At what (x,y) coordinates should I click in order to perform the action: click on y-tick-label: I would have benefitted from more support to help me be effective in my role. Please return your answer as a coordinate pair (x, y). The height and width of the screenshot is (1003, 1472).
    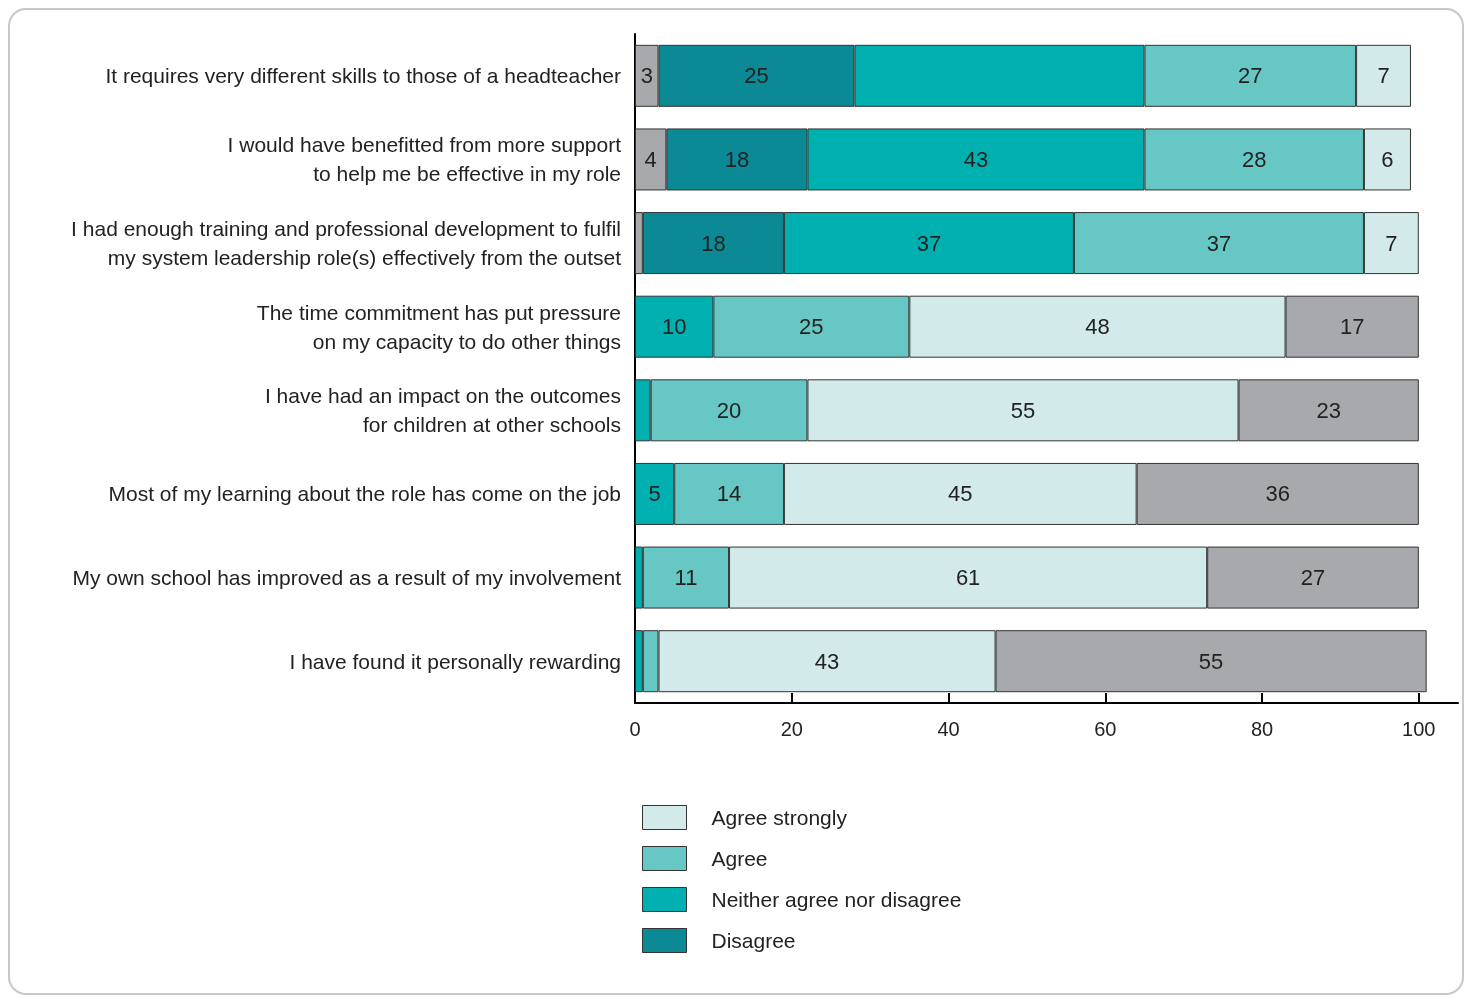
    Looking at the image, I should click on (424, 159).